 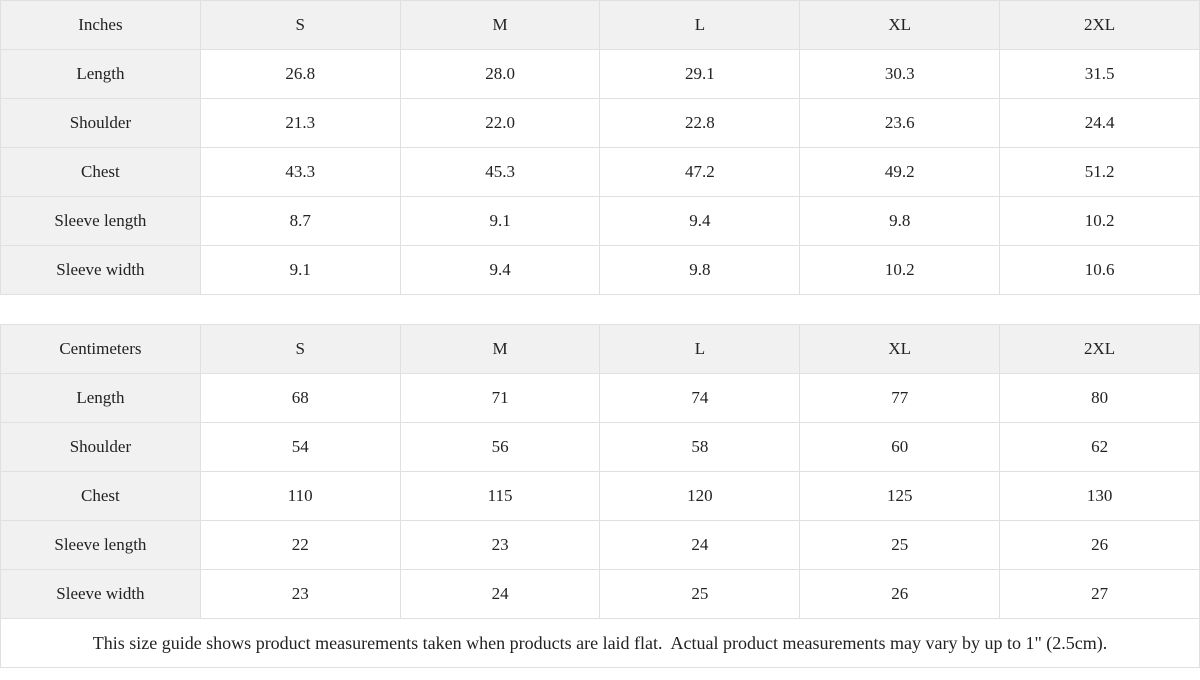 I want to click on table-row-chest: Chest 110 115 120 125 130, so click(x=600, y=496).